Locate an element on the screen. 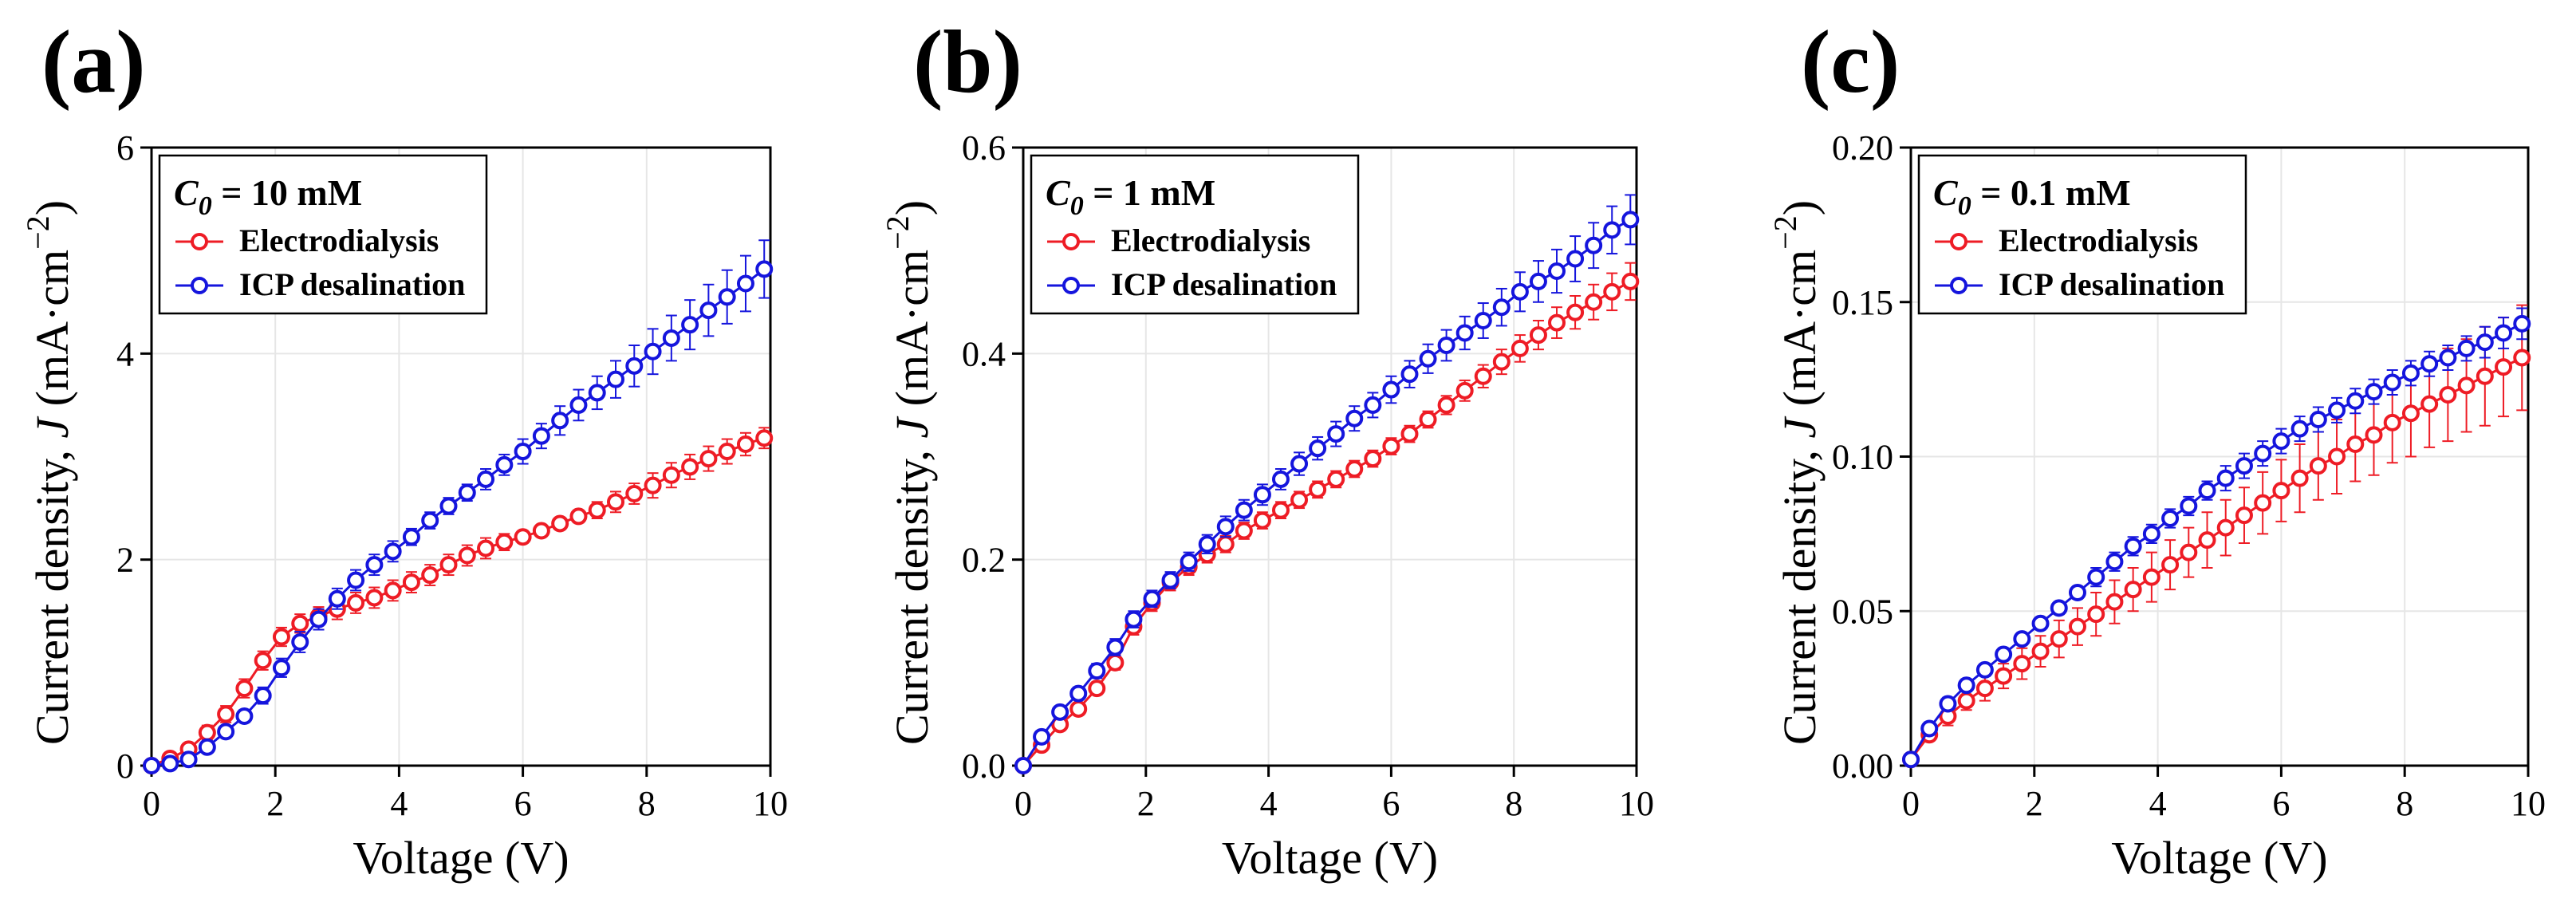  series-line is located at coordinates (1327, 492).